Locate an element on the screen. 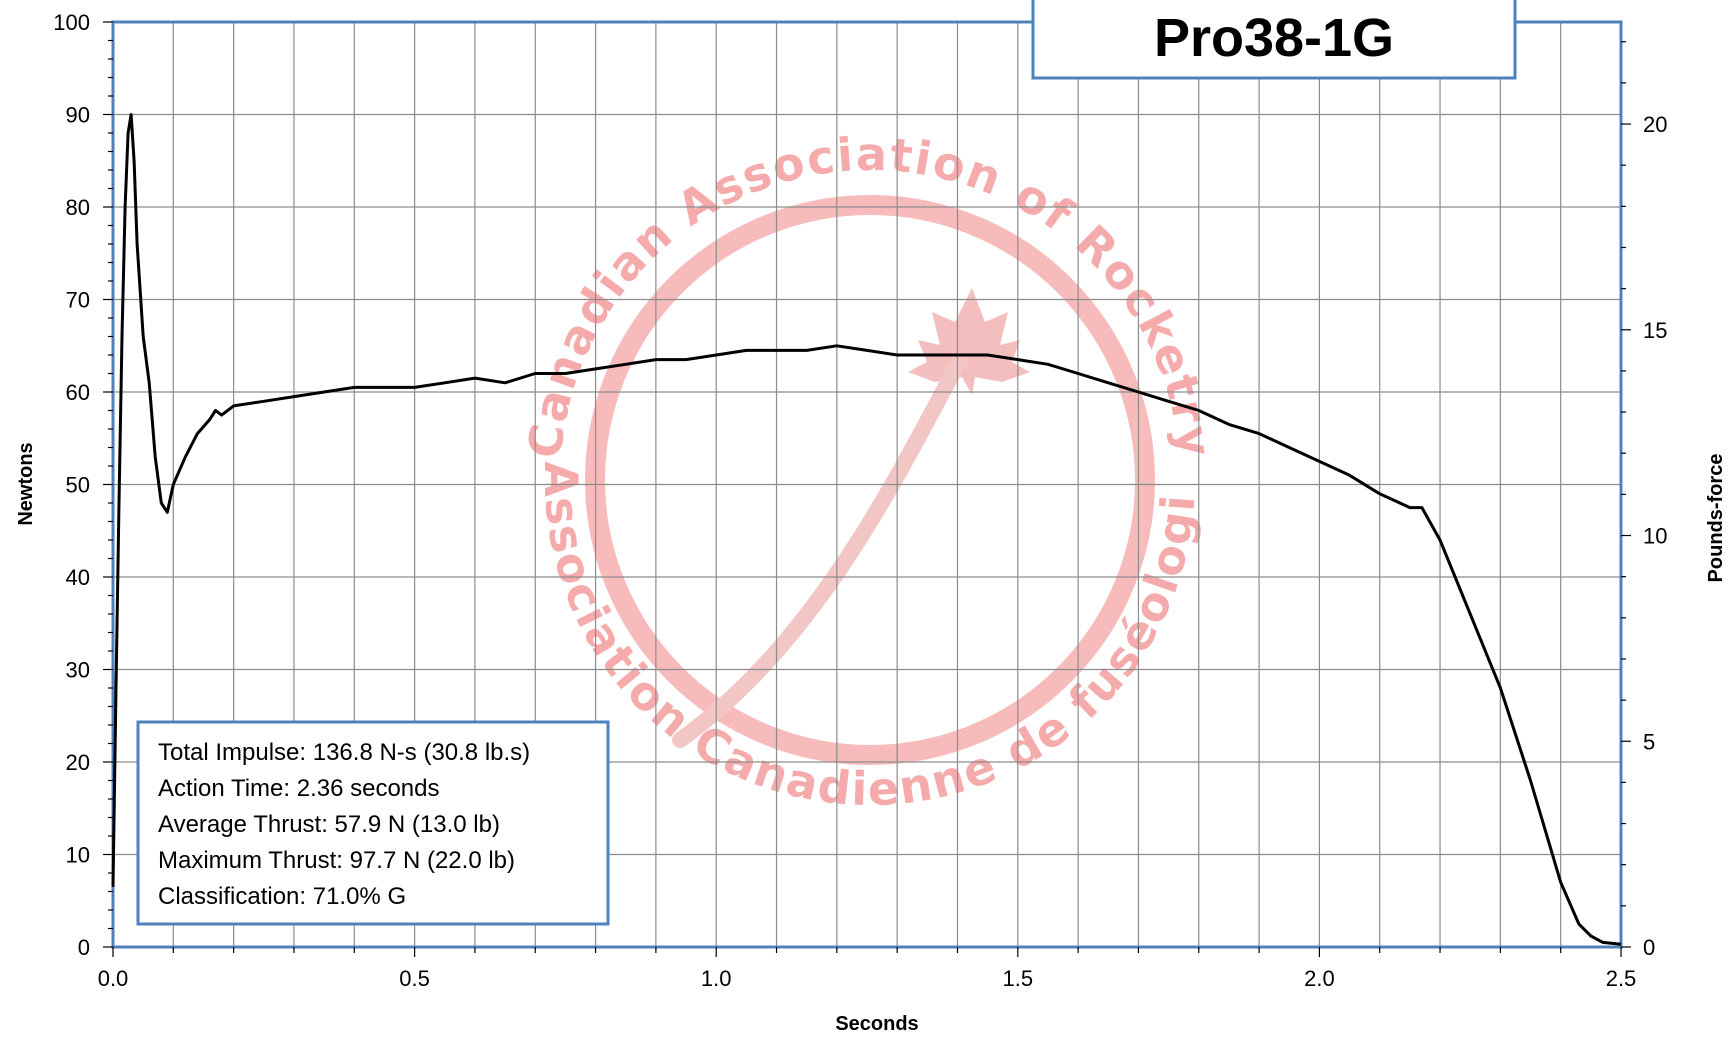 This screenshot has height=1038, width=1732. x-tick-label: 0.0 is located at coordinates (113, 978).